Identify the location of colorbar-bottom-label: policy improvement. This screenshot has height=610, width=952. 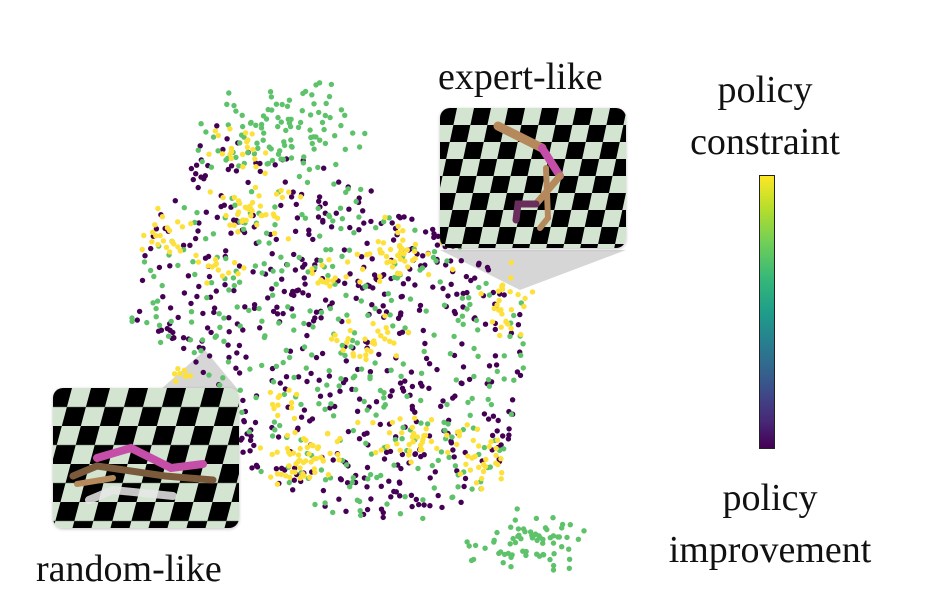
(770, 524).